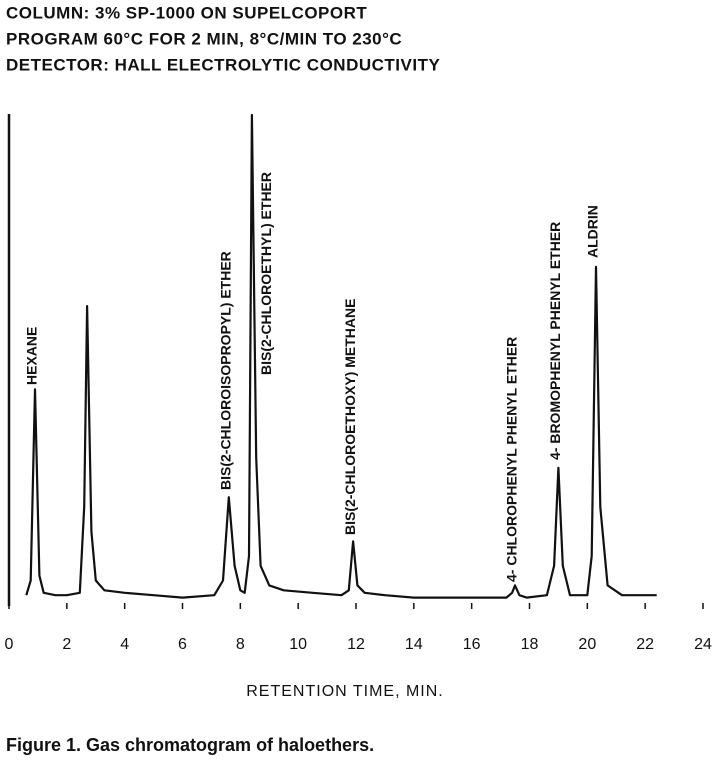 This screenshot has width=720, height=762. I want to click on x-tick-label: 4, so click(124, 644).